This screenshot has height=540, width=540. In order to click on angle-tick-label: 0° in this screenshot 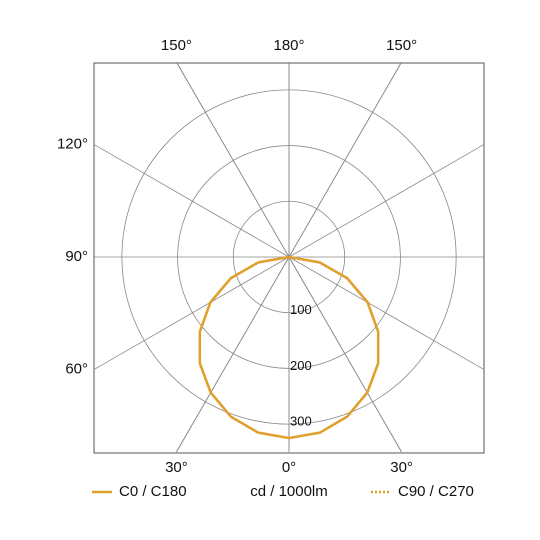, I will do `click(289, 467)`.